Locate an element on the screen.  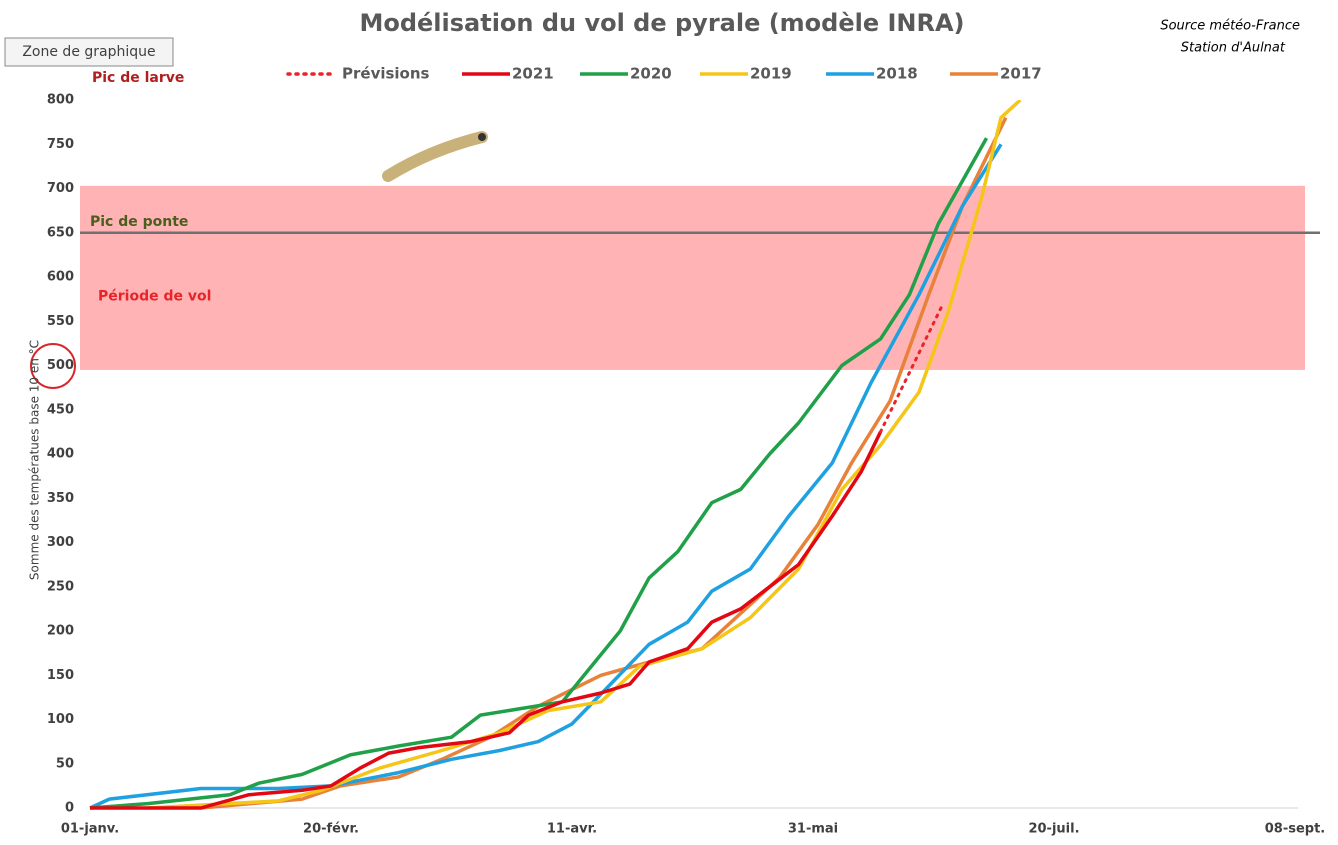
legend-label: 2020 is located at coordinates (651, 74).